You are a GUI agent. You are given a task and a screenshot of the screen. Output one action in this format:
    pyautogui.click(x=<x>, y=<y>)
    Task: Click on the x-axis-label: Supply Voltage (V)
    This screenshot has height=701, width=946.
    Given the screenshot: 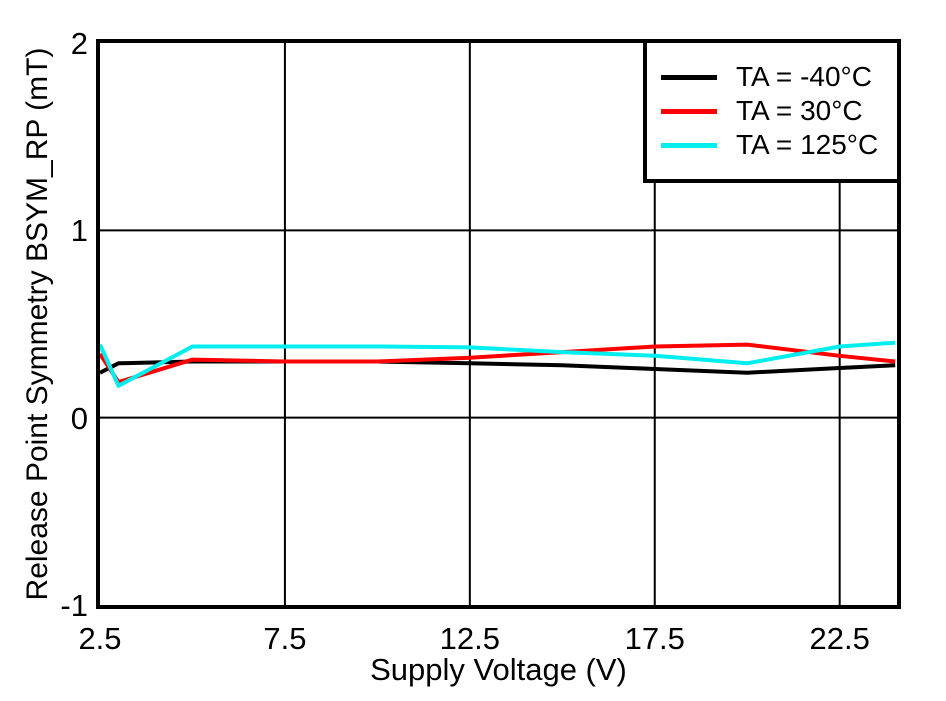 What is the action you would take?
    pyautogui.click(x=498, y=669)
    